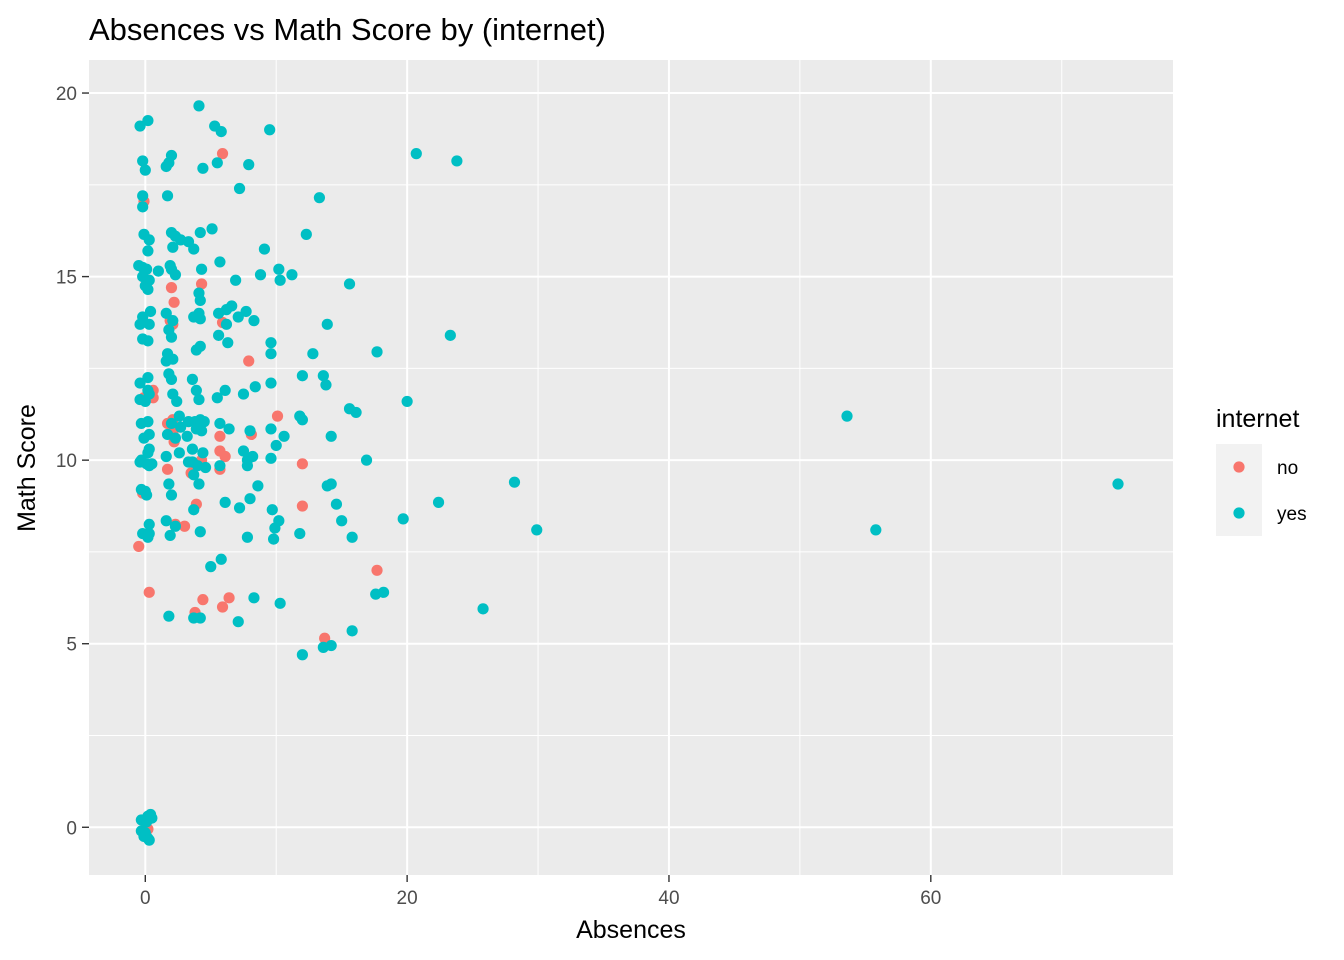 Image resolution: width=1344 pixels, height=960 pixels. Describe the element at coordinates (1261, 490) in the screenshot. I see `legend-items: no yes` at that location.